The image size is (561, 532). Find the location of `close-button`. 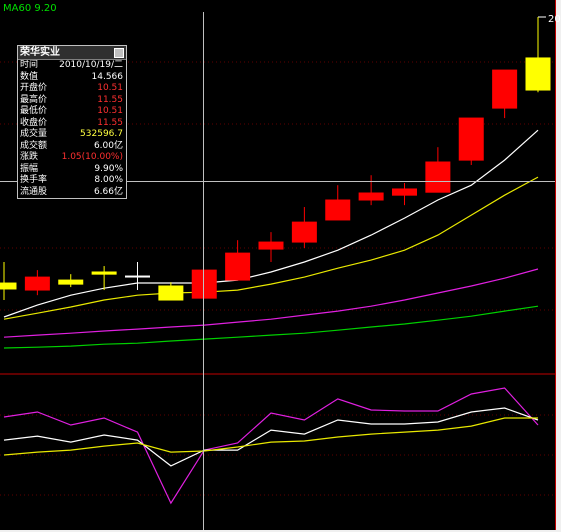

close-button is located at coordinates (119, 53).